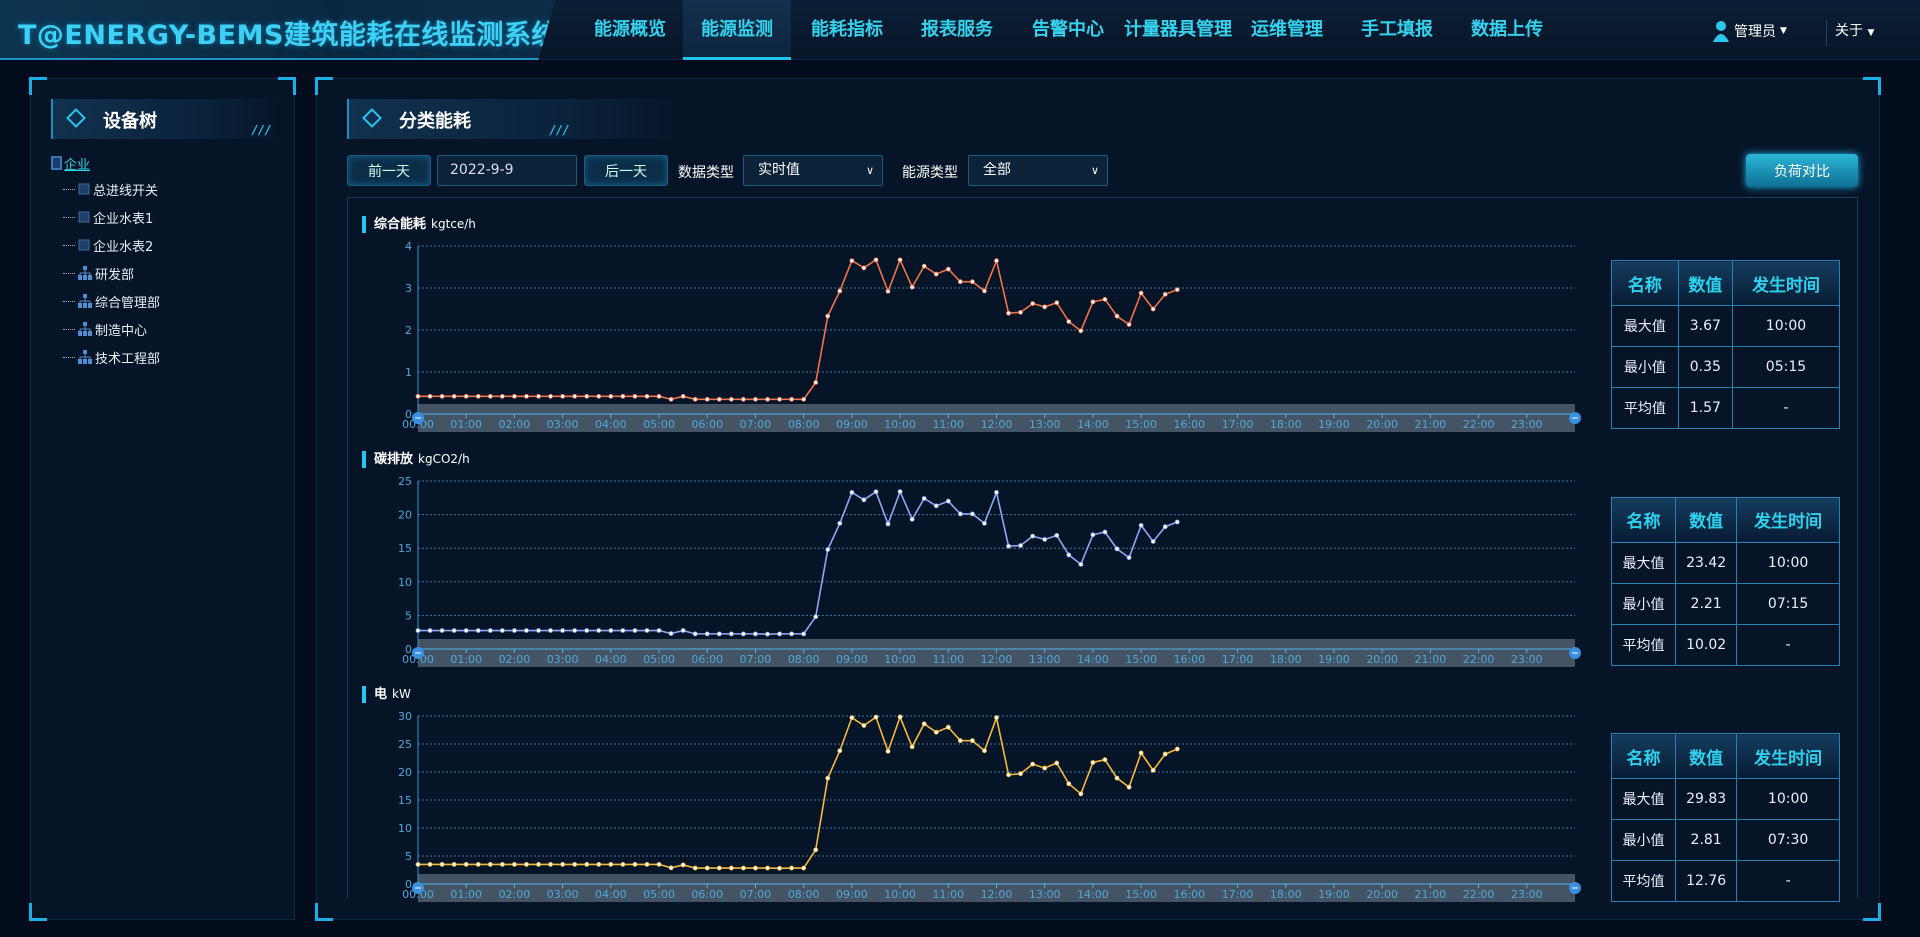 This screenshot has height=937, width=1920. I want to click on stripes-decoration: / / /, so click(260, 130).